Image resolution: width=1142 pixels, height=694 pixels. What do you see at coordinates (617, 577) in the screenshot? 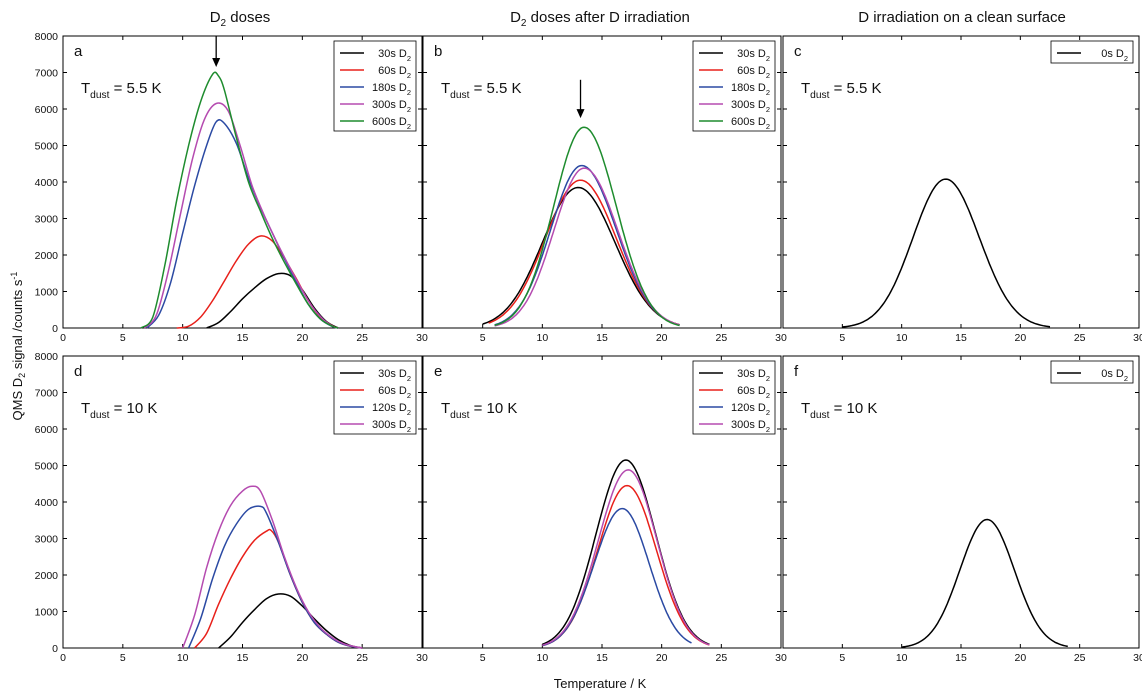
I see `series-line-120s-d2` at bounding box center [617, 577].